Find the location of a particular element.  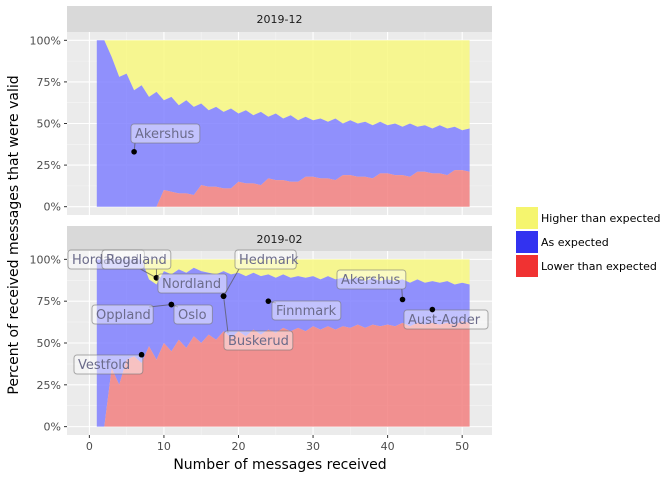

x-tick-label: 0 is located at coordinates (89, 446).